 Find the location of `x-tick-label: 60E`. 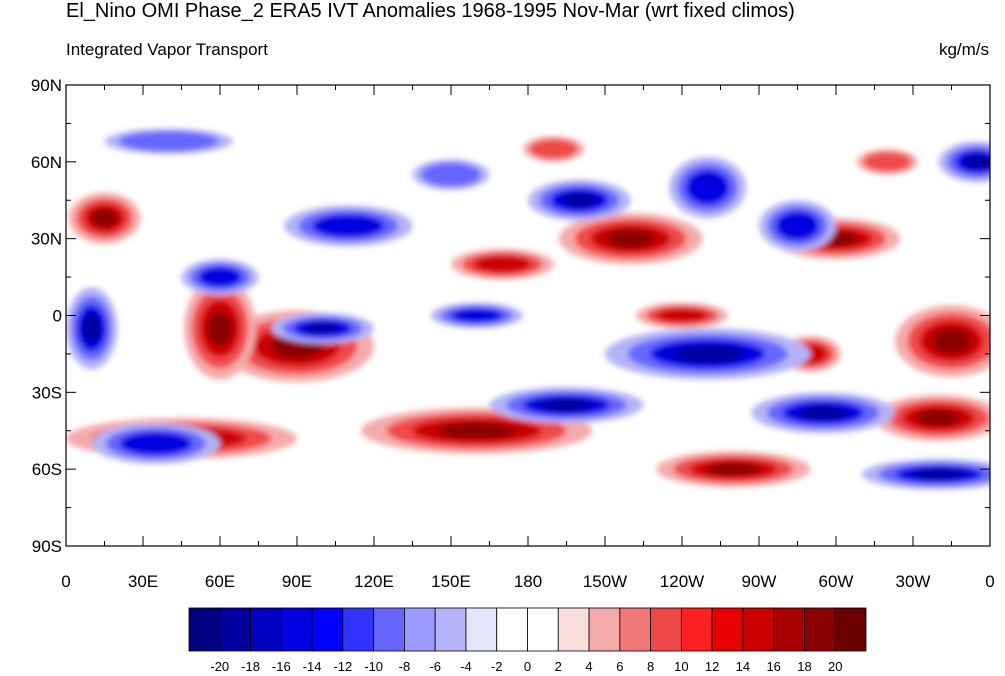

x-tick-label: 60E is located at coordinates (220, 581).